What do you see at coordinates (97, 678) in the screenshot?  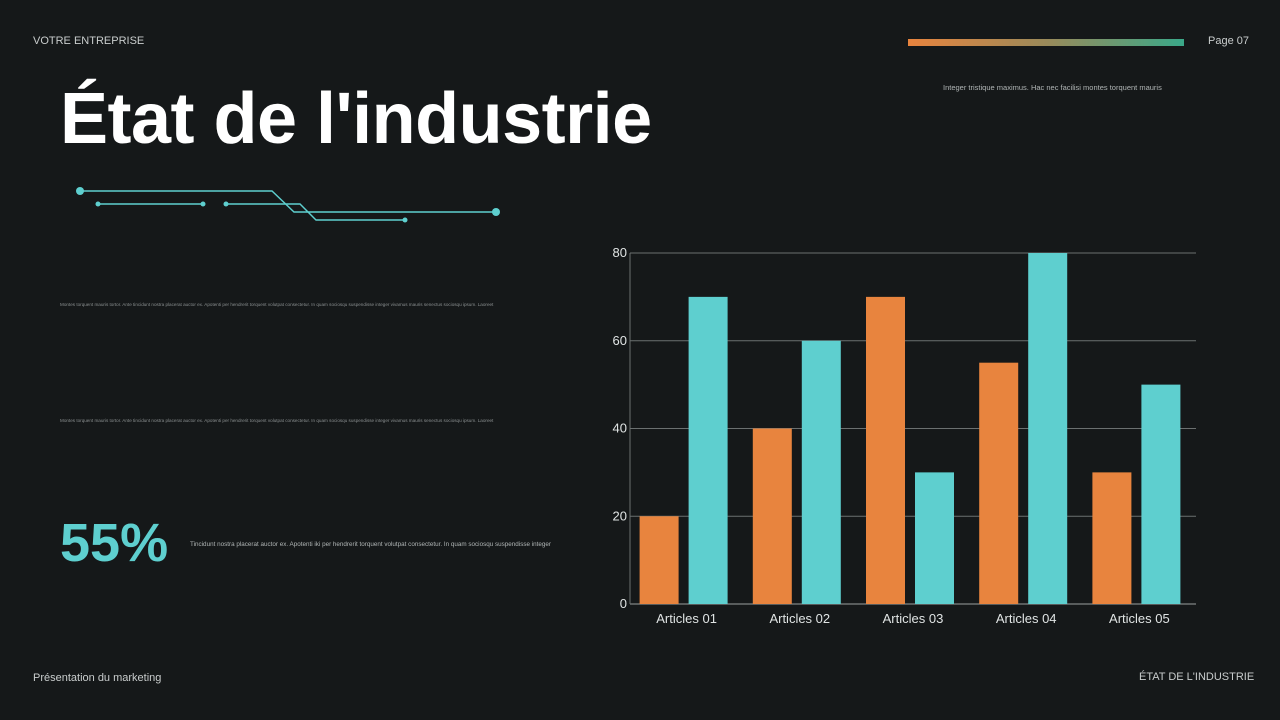 I see `footer-left: Présentation du marketing` at bounding box center [97, 678].